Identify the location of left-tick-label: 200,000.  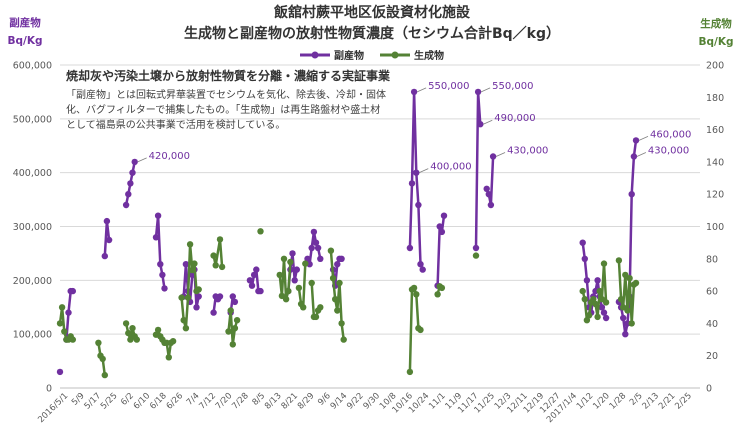
(32, 281).